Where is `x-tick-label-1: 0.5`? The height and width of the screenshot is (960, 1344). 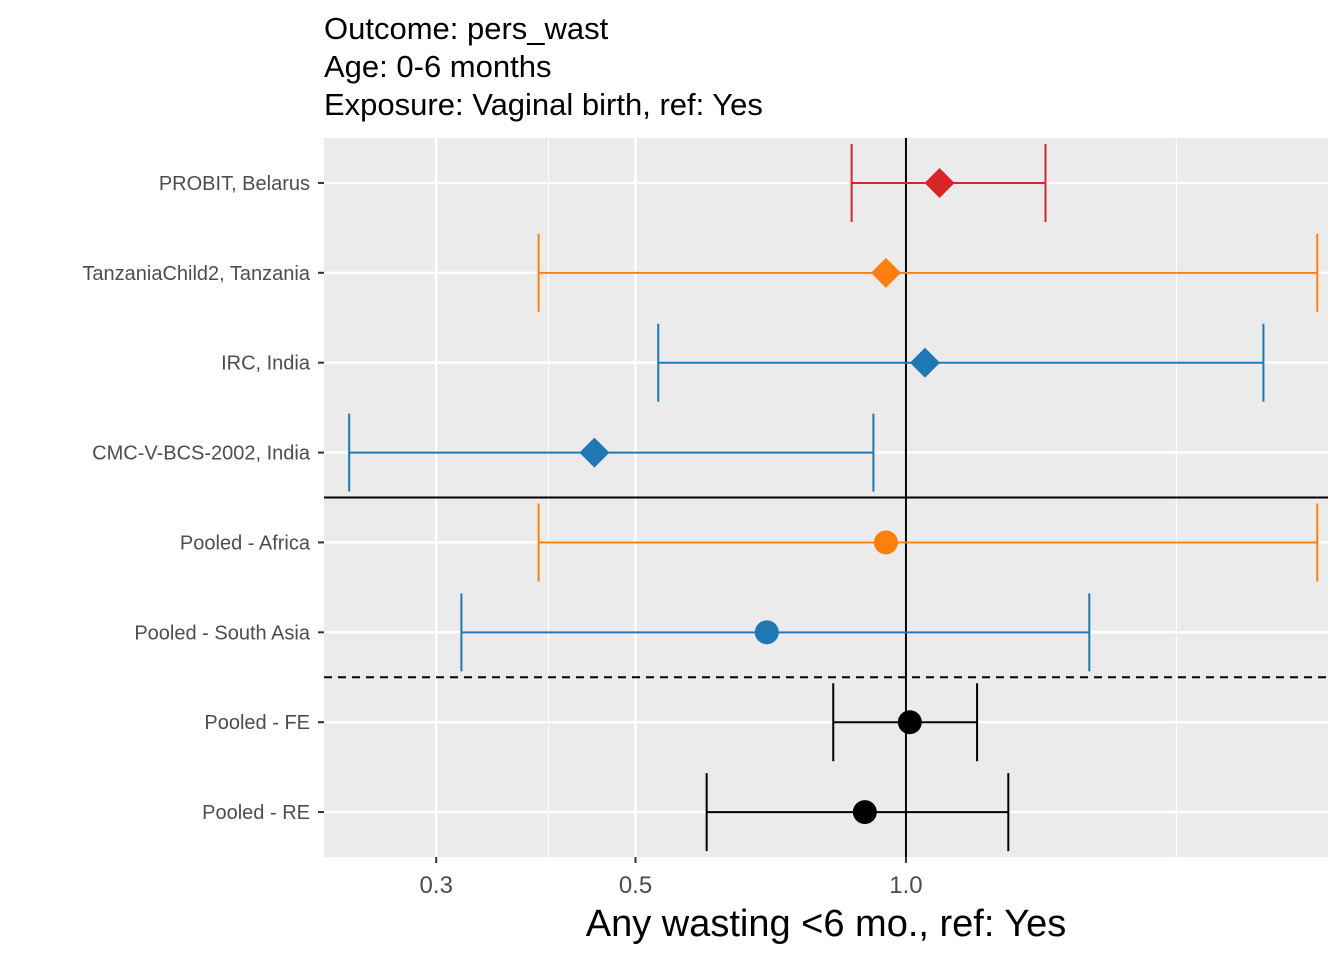 x-tick-label-1: 0.5 is located at coordinates (635, 885).